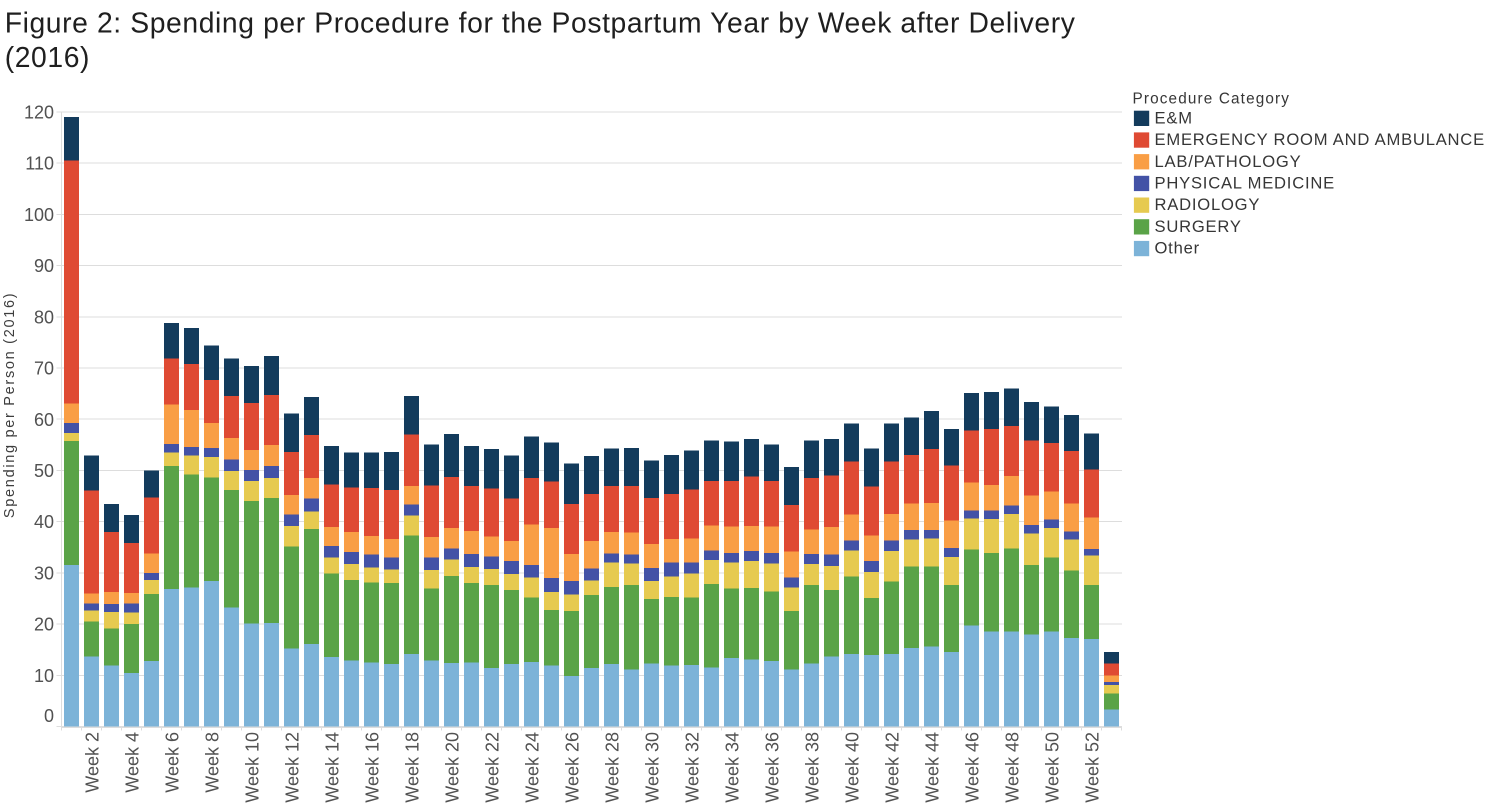 Image resolution: width=1494 pixels, height=807 pixels. Describe the element at coordinates (1198, 226) in the screenshot. I see `svg-text: SURGERY` at that location.